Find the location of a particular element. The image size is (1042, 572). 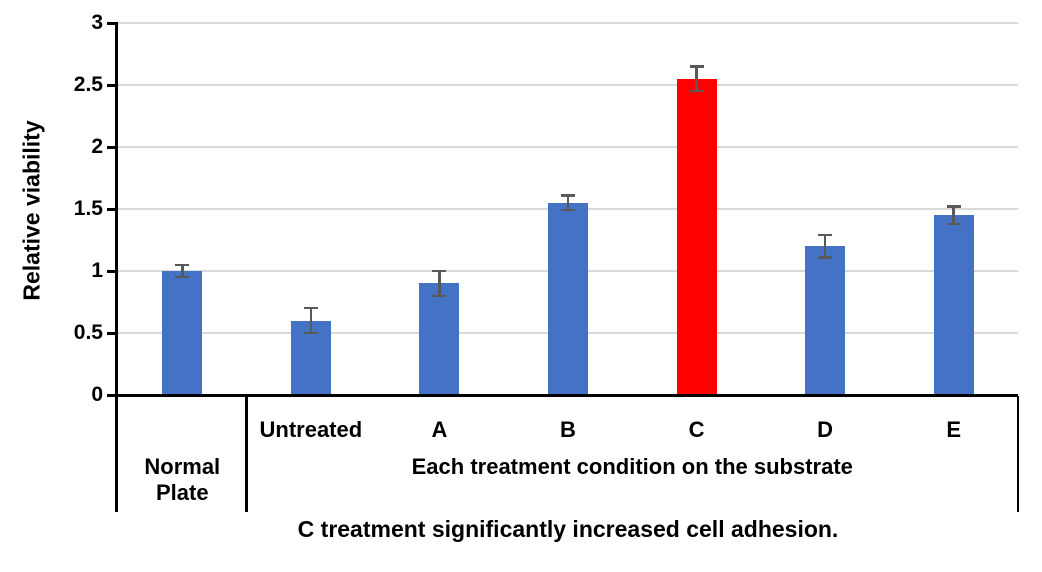

y-tick-label: 1 is located at coordinates (97, 270).